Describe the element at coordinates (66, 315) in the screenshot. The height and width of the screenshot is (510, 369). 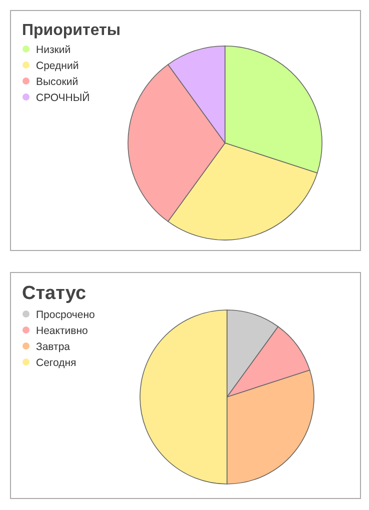
I see `legend-label: Просрочено` at that location.